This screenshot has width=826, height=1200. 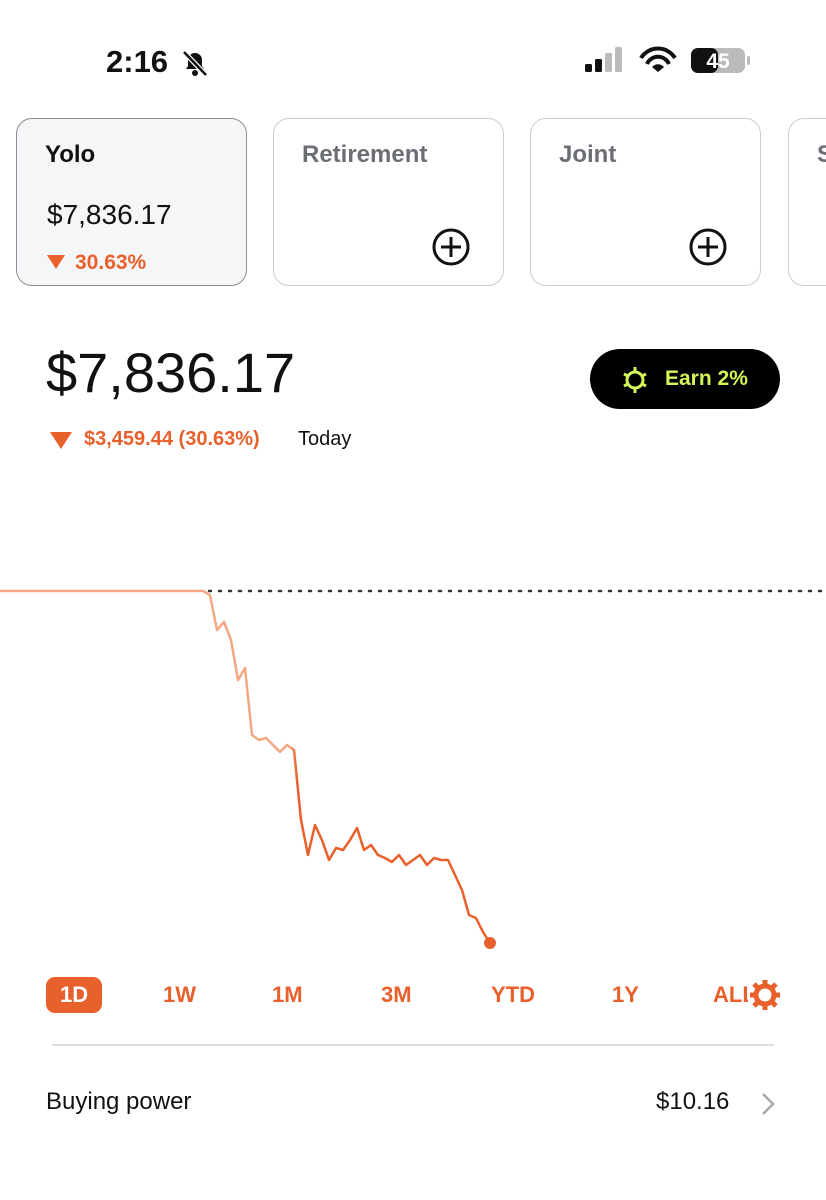 I want to click on account-card: Joint, so click(x=645, y=202).